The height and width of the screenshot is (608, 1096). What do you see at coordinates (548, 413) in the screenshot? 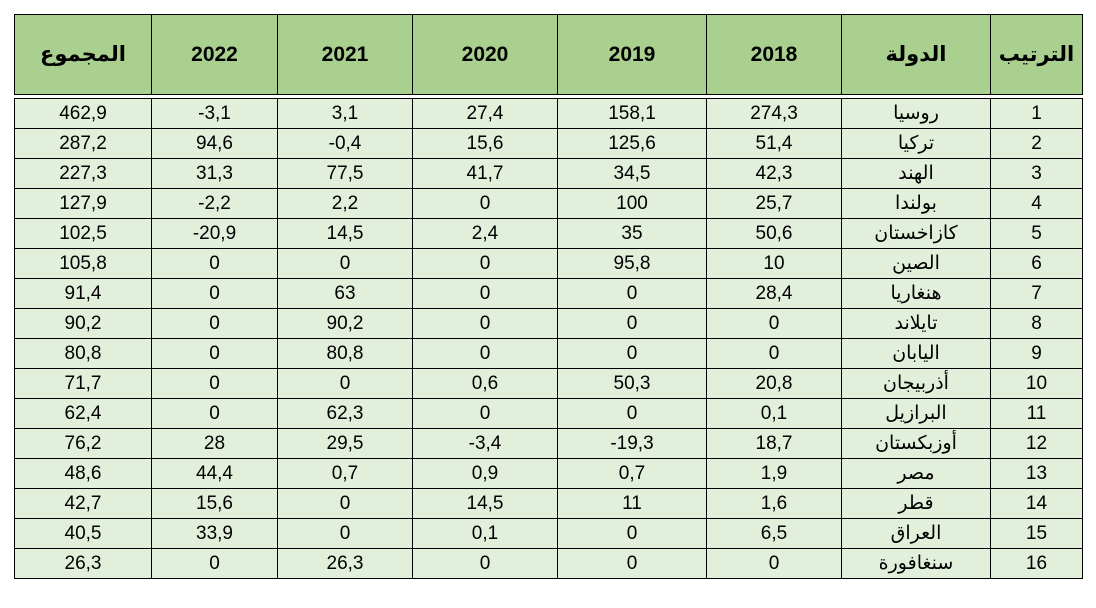
I see `table-row: 11 البرازيل 0,1 0 0 62,3 0 62,4` at bounding box center [548, 413].